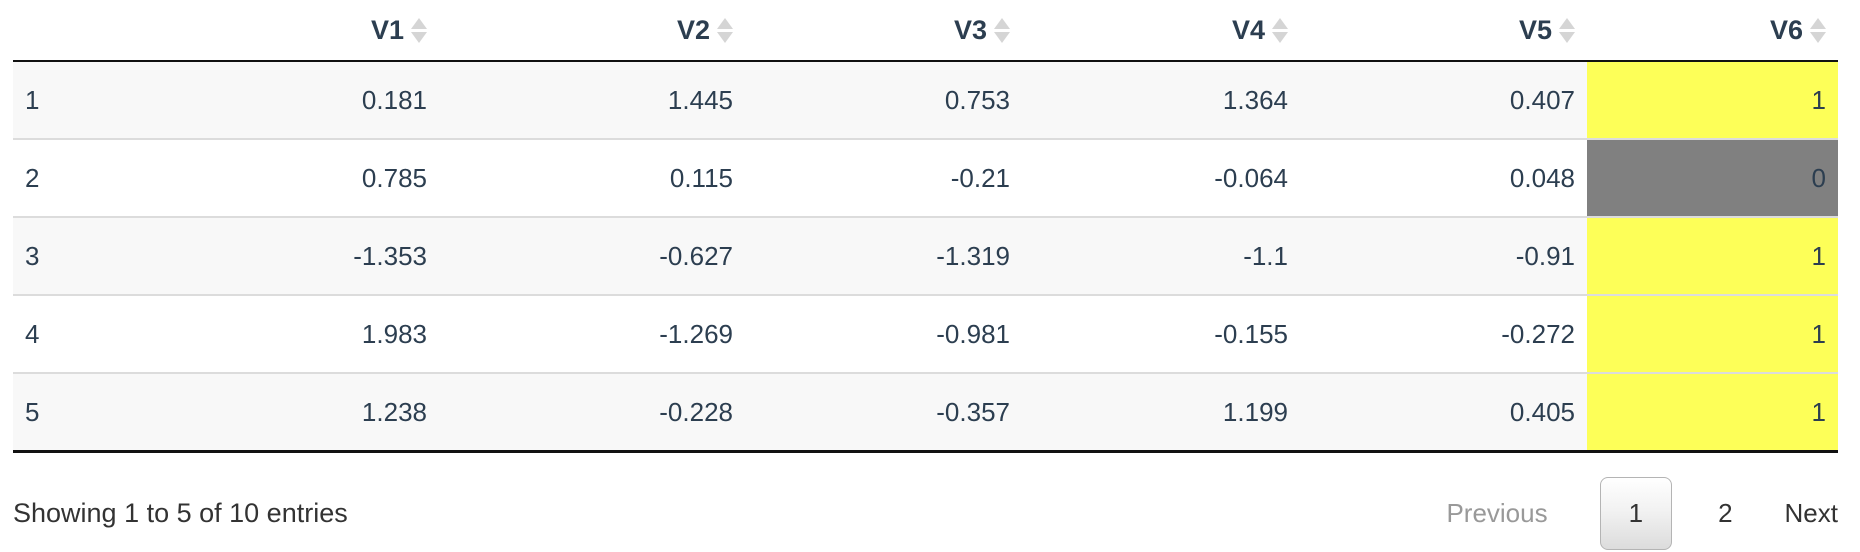 This screenshot has height=552, width=1860. Describe the element at coordinates (883, 255) in the screenshot. I see `cell-v3: -1.319` at that location.